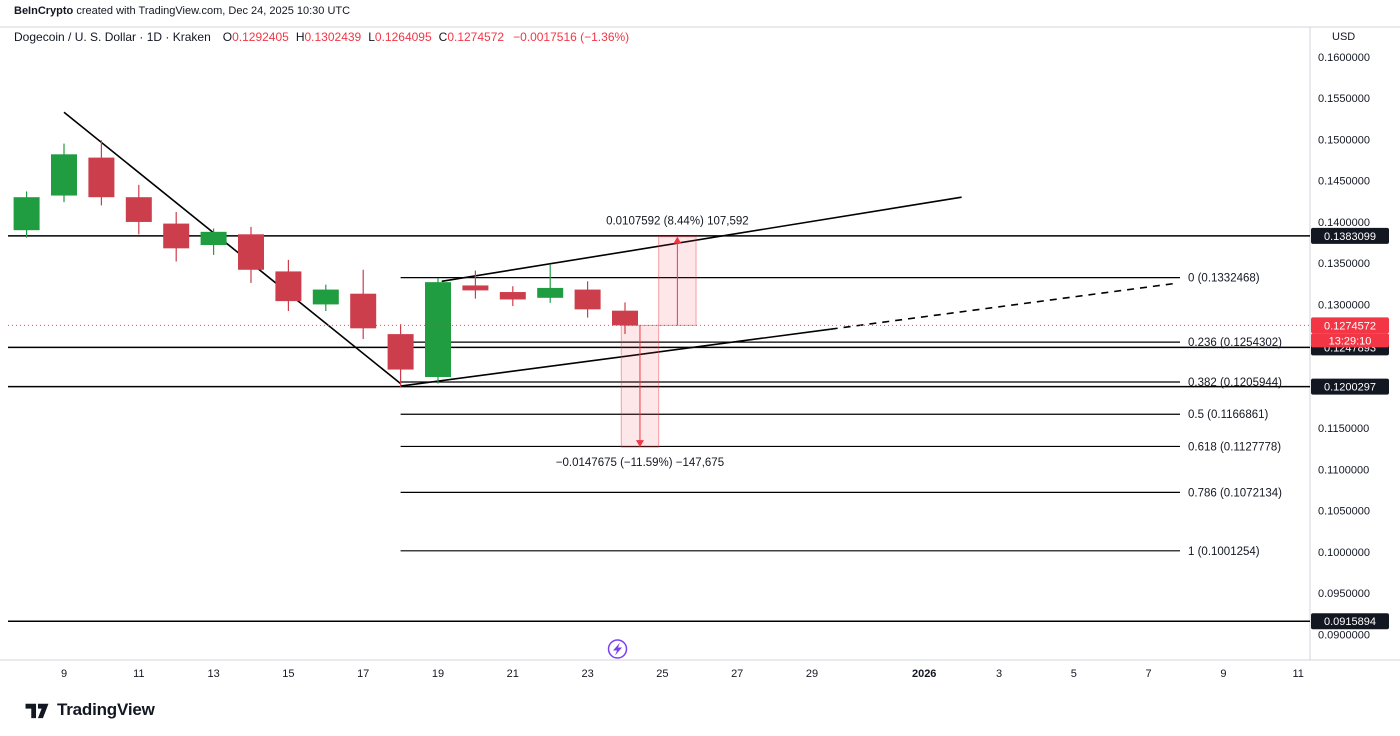 The width and height of the screenshot is (1400, 736). Describe the element at coordinates (471, 37) in the screenshot. I see `ohlc-close: C0.1274572` at that location.